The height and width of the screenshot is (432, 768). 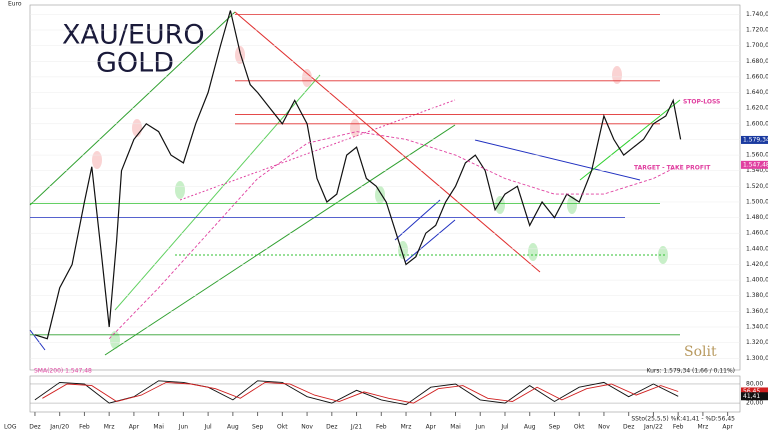 What do you see at coordinates (701, 102) in the screenshot?
I see `stop-loss: STOP-LOSS` at bounding box center [701, 102].